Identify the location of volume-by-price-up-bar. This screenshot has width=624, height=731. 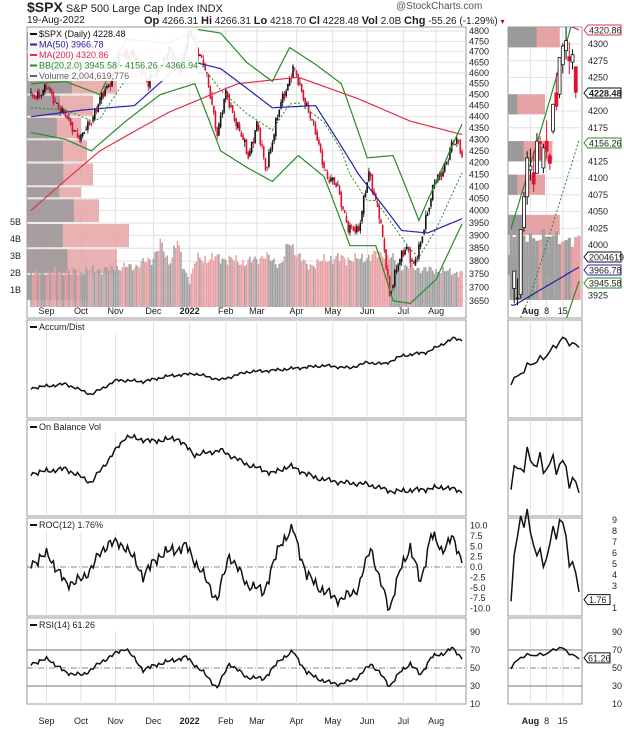
(43, 192).